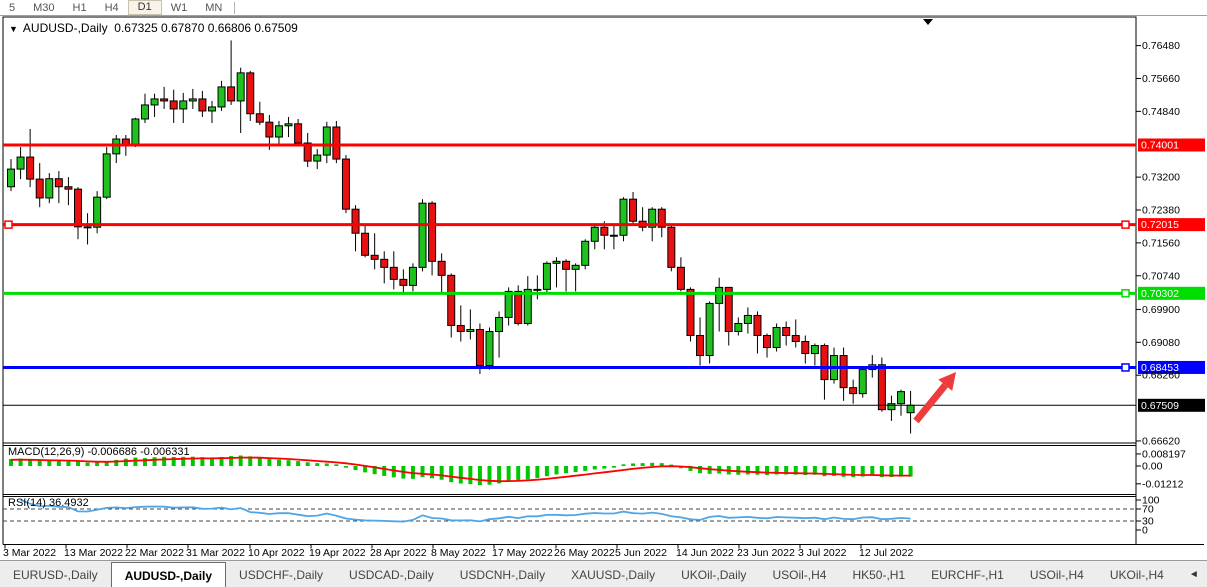  Describe the element at coordinates (281, 574) in the screenshot. I see `chart-tab-usdchf-daily: USDCHF-,Daily` at that location.